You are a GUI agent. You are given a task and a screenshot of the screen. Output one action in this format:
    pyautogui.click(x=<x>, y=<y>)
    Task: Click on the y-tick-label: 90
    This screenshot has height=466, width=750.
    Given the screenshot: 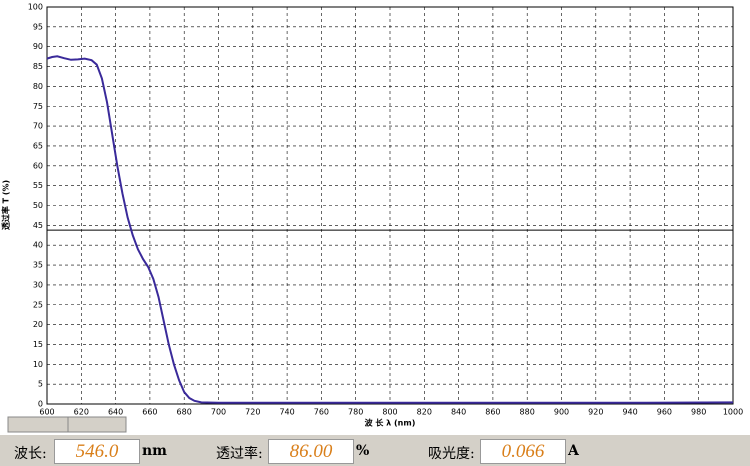 What is the action you would take?
    pyautogui.click(x=38, y=46)
    